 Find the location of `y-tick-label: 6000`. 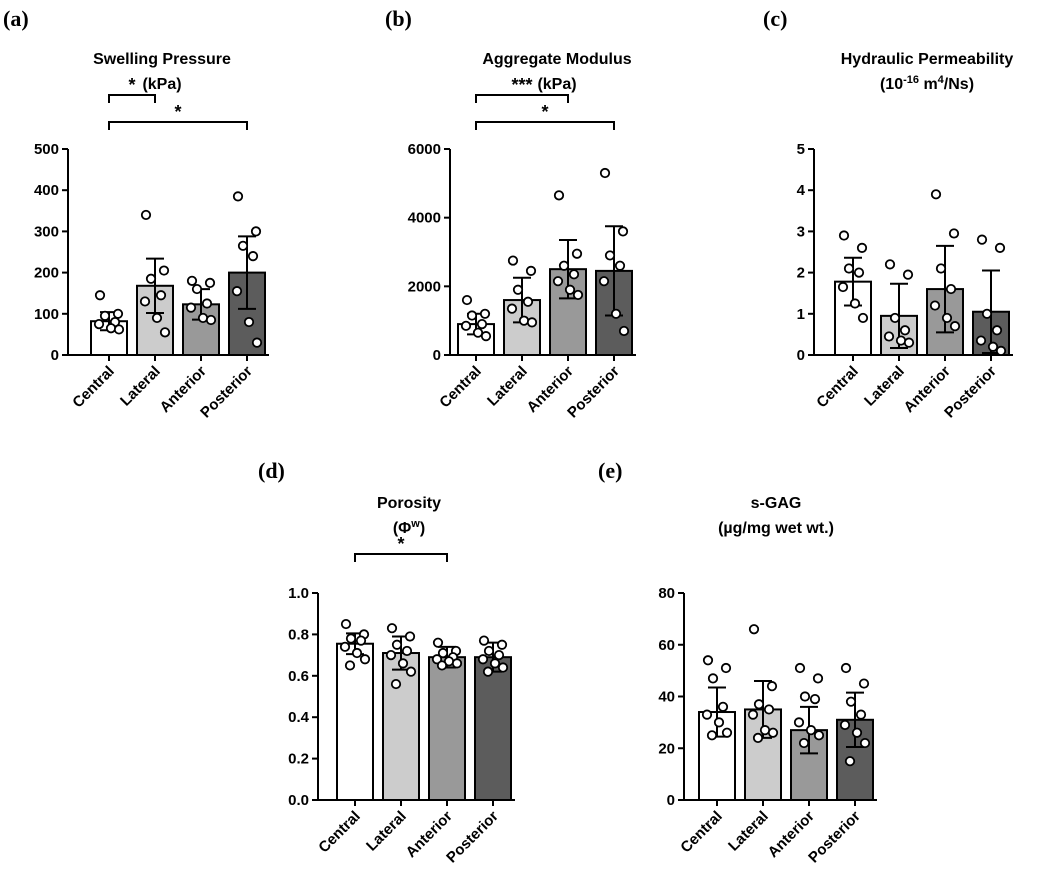

y-tick-label: 6000 is located at coordinates (424, 149).